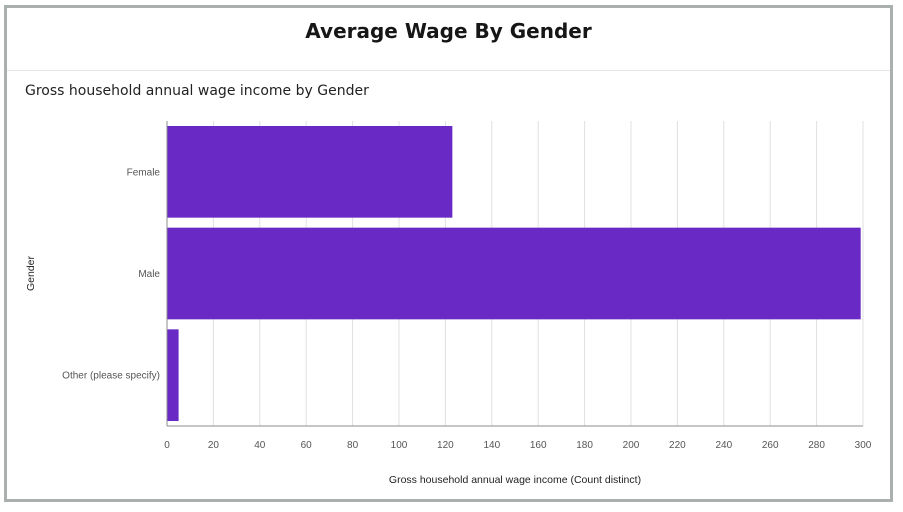 The width and height of the screenshot is (903, 512). I want to click on y-tick-label: Male, so click(149, 274).